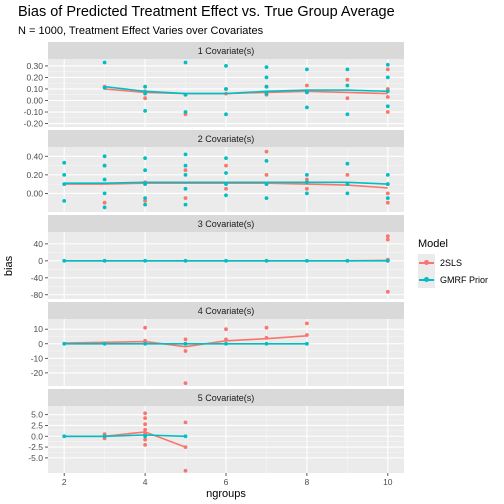  I want to click on facet-5: 5 Covariate(s) -5.0-2.50.02.55.0, so click(216, 431).